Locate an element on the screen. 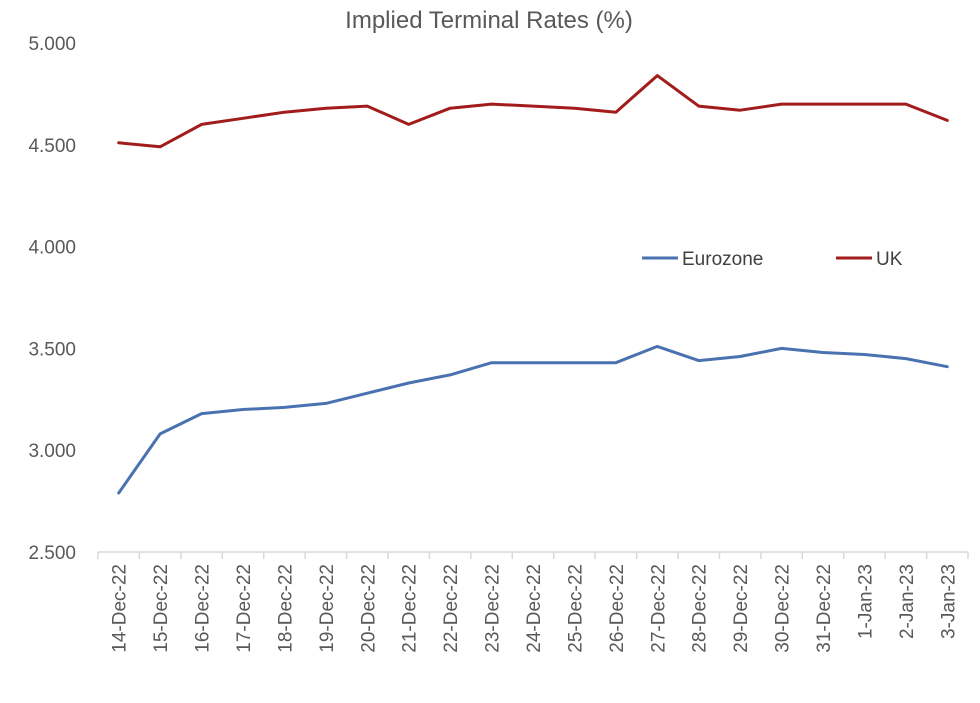 The image size is (980, 703). x-tick-label: 15-Dec-22 is located at coordinates (161, 608).